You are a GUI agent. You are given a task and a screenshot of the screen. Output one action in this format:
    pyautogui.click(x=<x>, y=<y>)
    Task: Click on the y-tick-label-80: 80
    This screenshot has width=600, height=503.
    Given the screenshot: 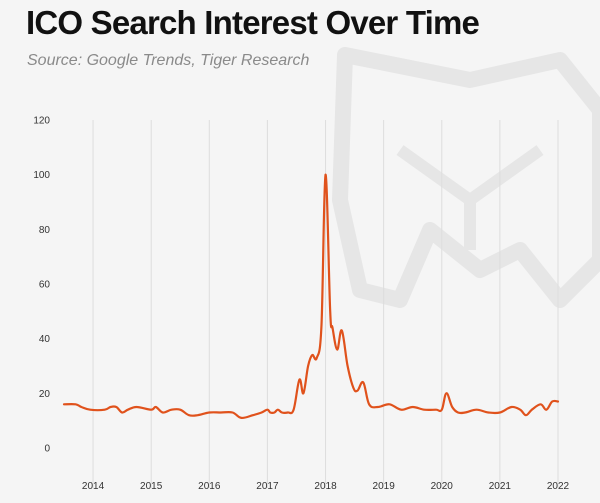 What is the action you would take?
    pyautogui.click(x=45, y=230)
    